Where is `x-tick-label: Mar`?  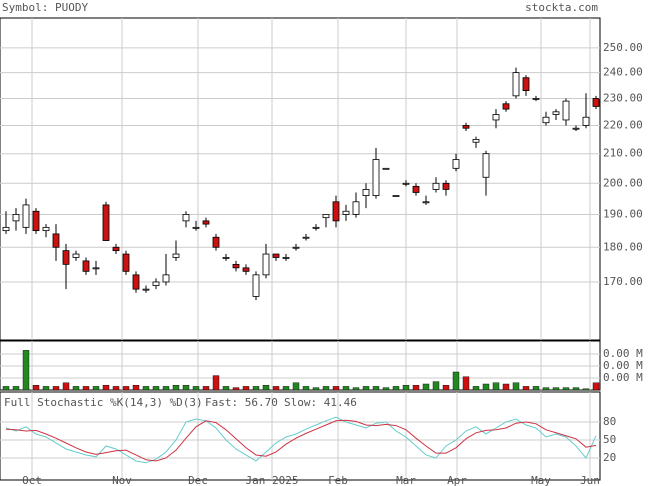
x-tick-label: Mar is located at coordinates (406, 480).